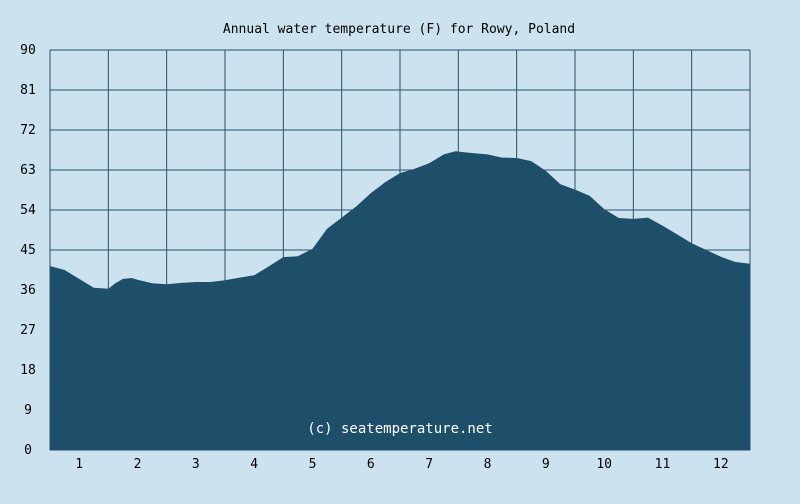 The image size is (800, 504). What do you see at coordinates (28, 450) in the screenshot?
I see `y-tick-label: 0` at bounding box center [28, 450].